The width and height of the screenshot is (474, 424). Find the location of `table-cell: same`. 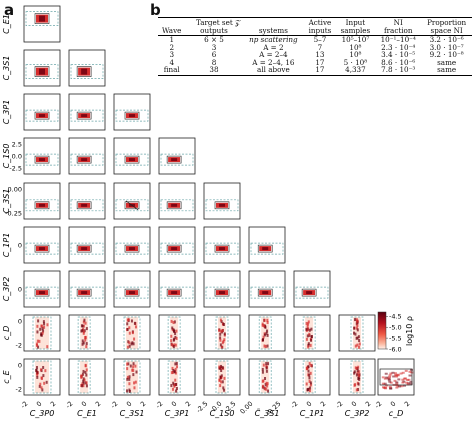

table-cell: same is located at coordinates (447, 62).